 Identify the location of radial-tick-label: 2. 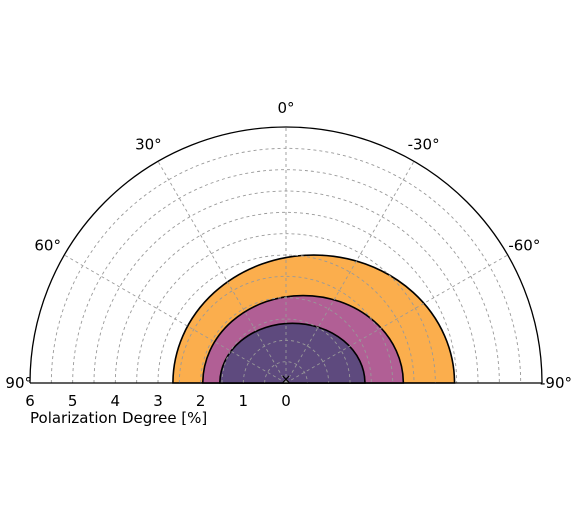
(201, 401).